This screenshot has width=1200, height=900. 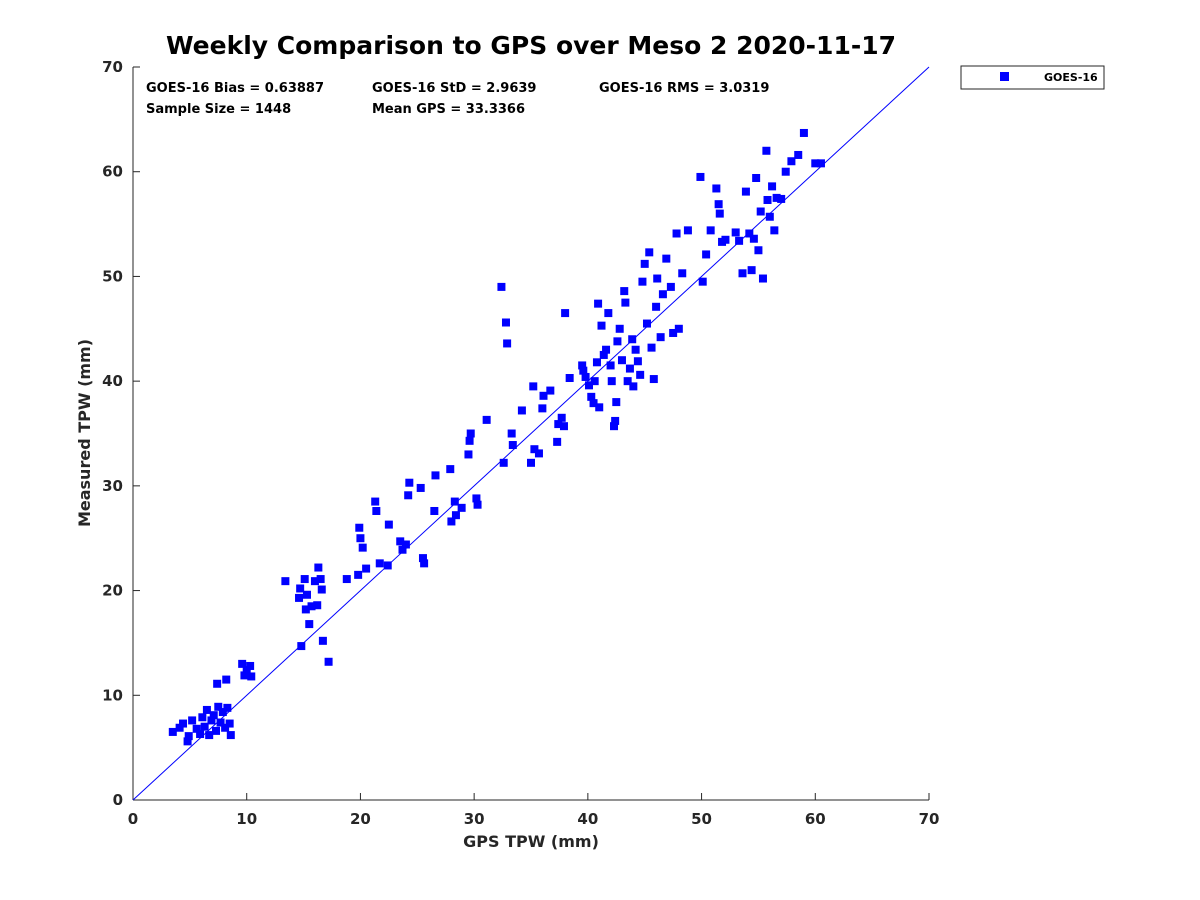 I want to click on stat-rms: GOES-16 RMS = 3.0319, so click(x=684, y=88).